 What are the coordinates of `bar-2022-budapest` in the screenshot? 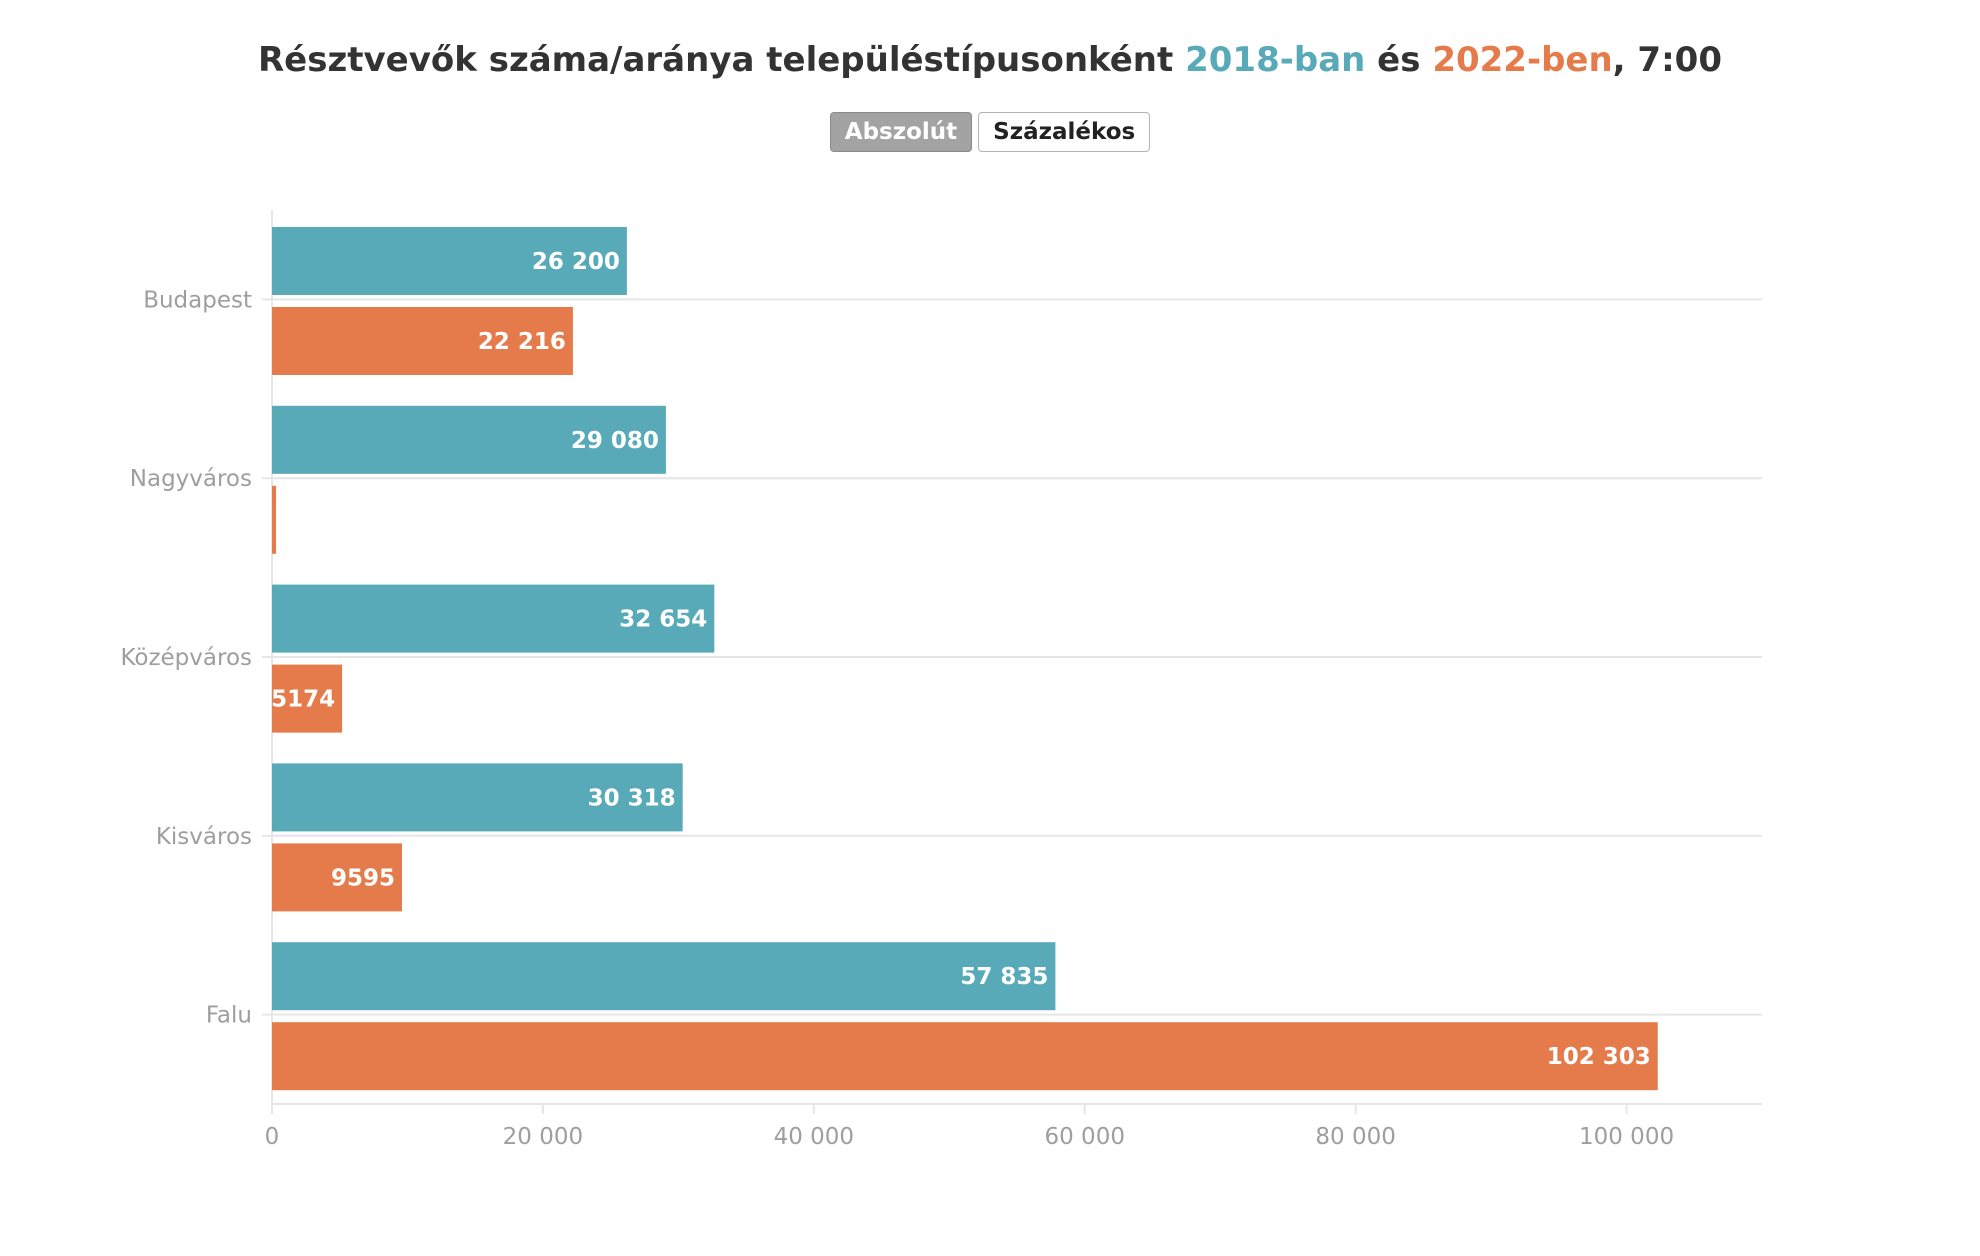 It's located at (422, 341).